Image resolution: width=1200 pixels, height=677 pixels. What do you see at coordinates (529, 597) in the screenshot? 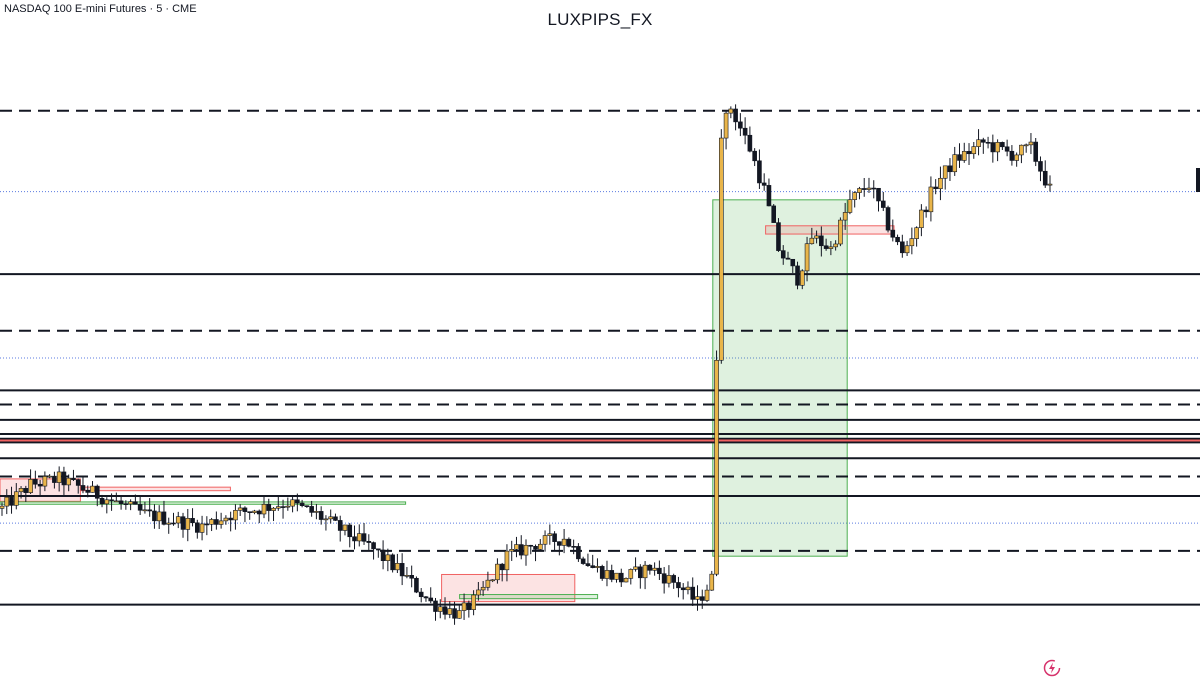
I see `green-zone` at bounding box center [529, 597].